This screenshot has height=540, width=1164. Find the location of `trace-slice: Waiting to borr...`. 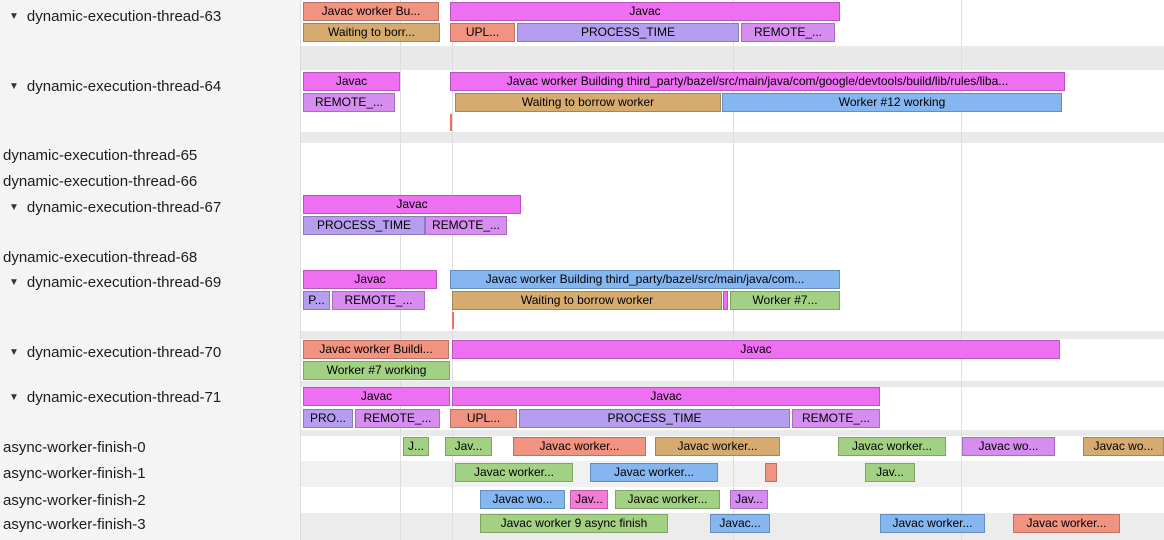

trace-slice: Waiting to borr... is located at coordinates (371, 32).